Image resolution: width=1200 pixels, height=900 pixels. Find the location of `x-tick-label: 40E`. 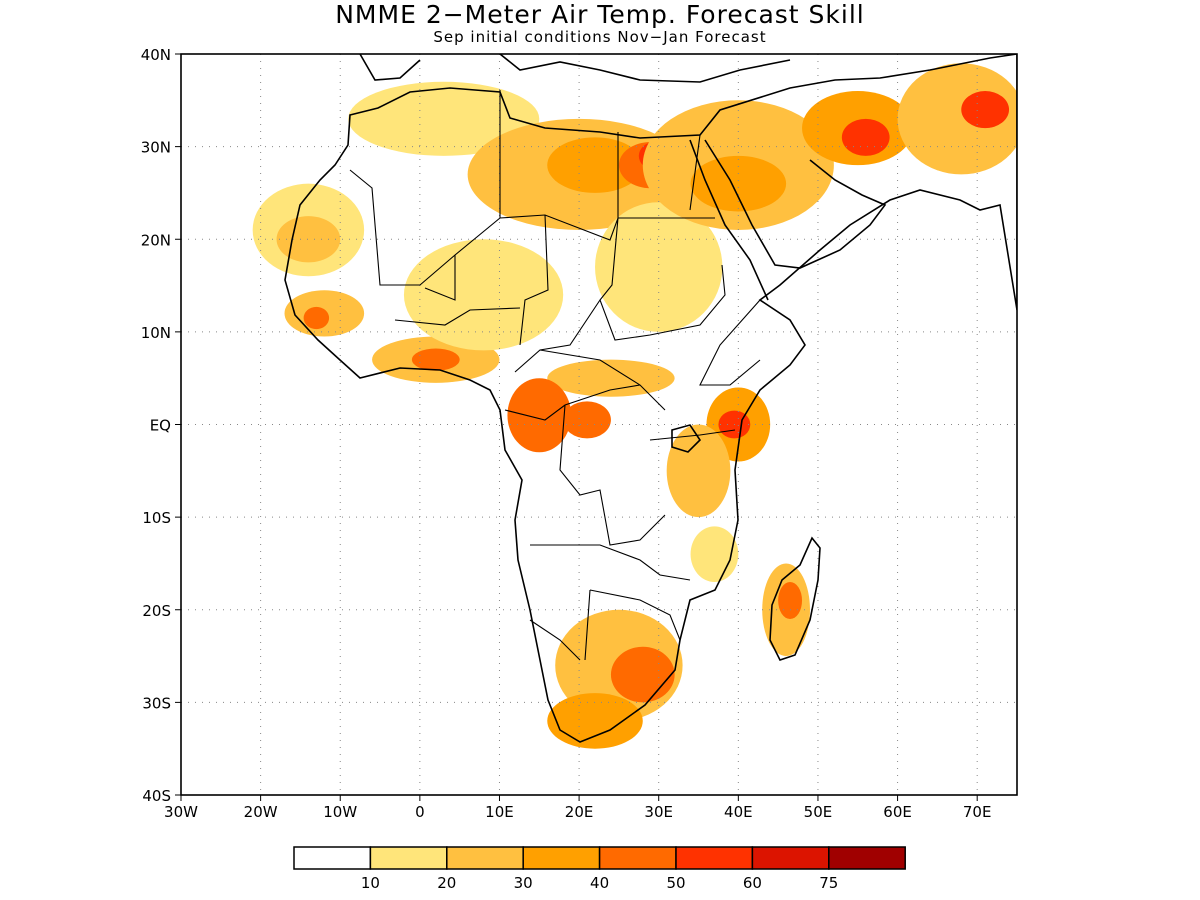

x-tick-label: 40E is located at coordinates (738, 812).